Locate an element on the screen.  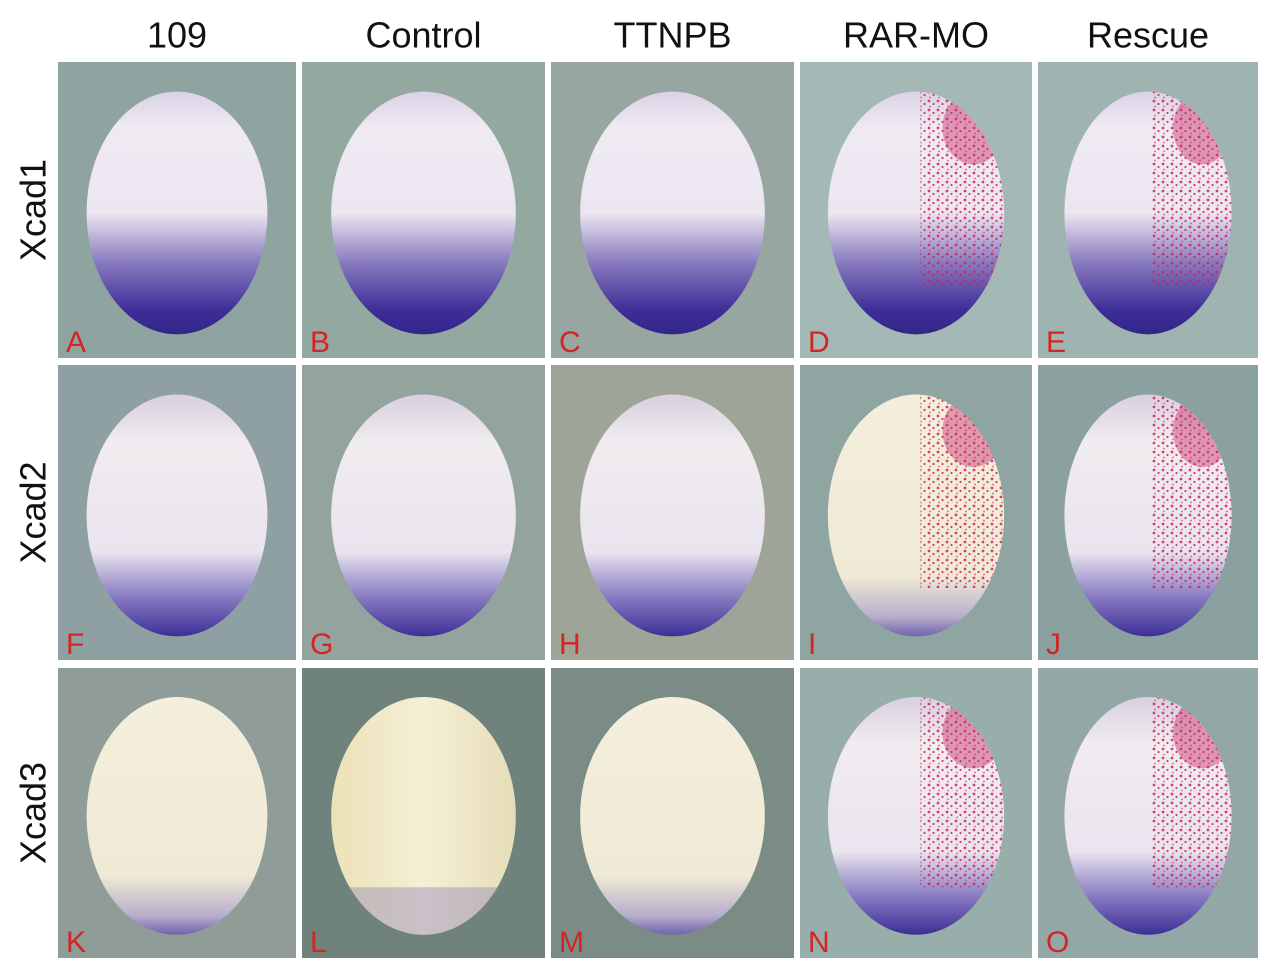
panel: G is located at coordinates (423, 513).